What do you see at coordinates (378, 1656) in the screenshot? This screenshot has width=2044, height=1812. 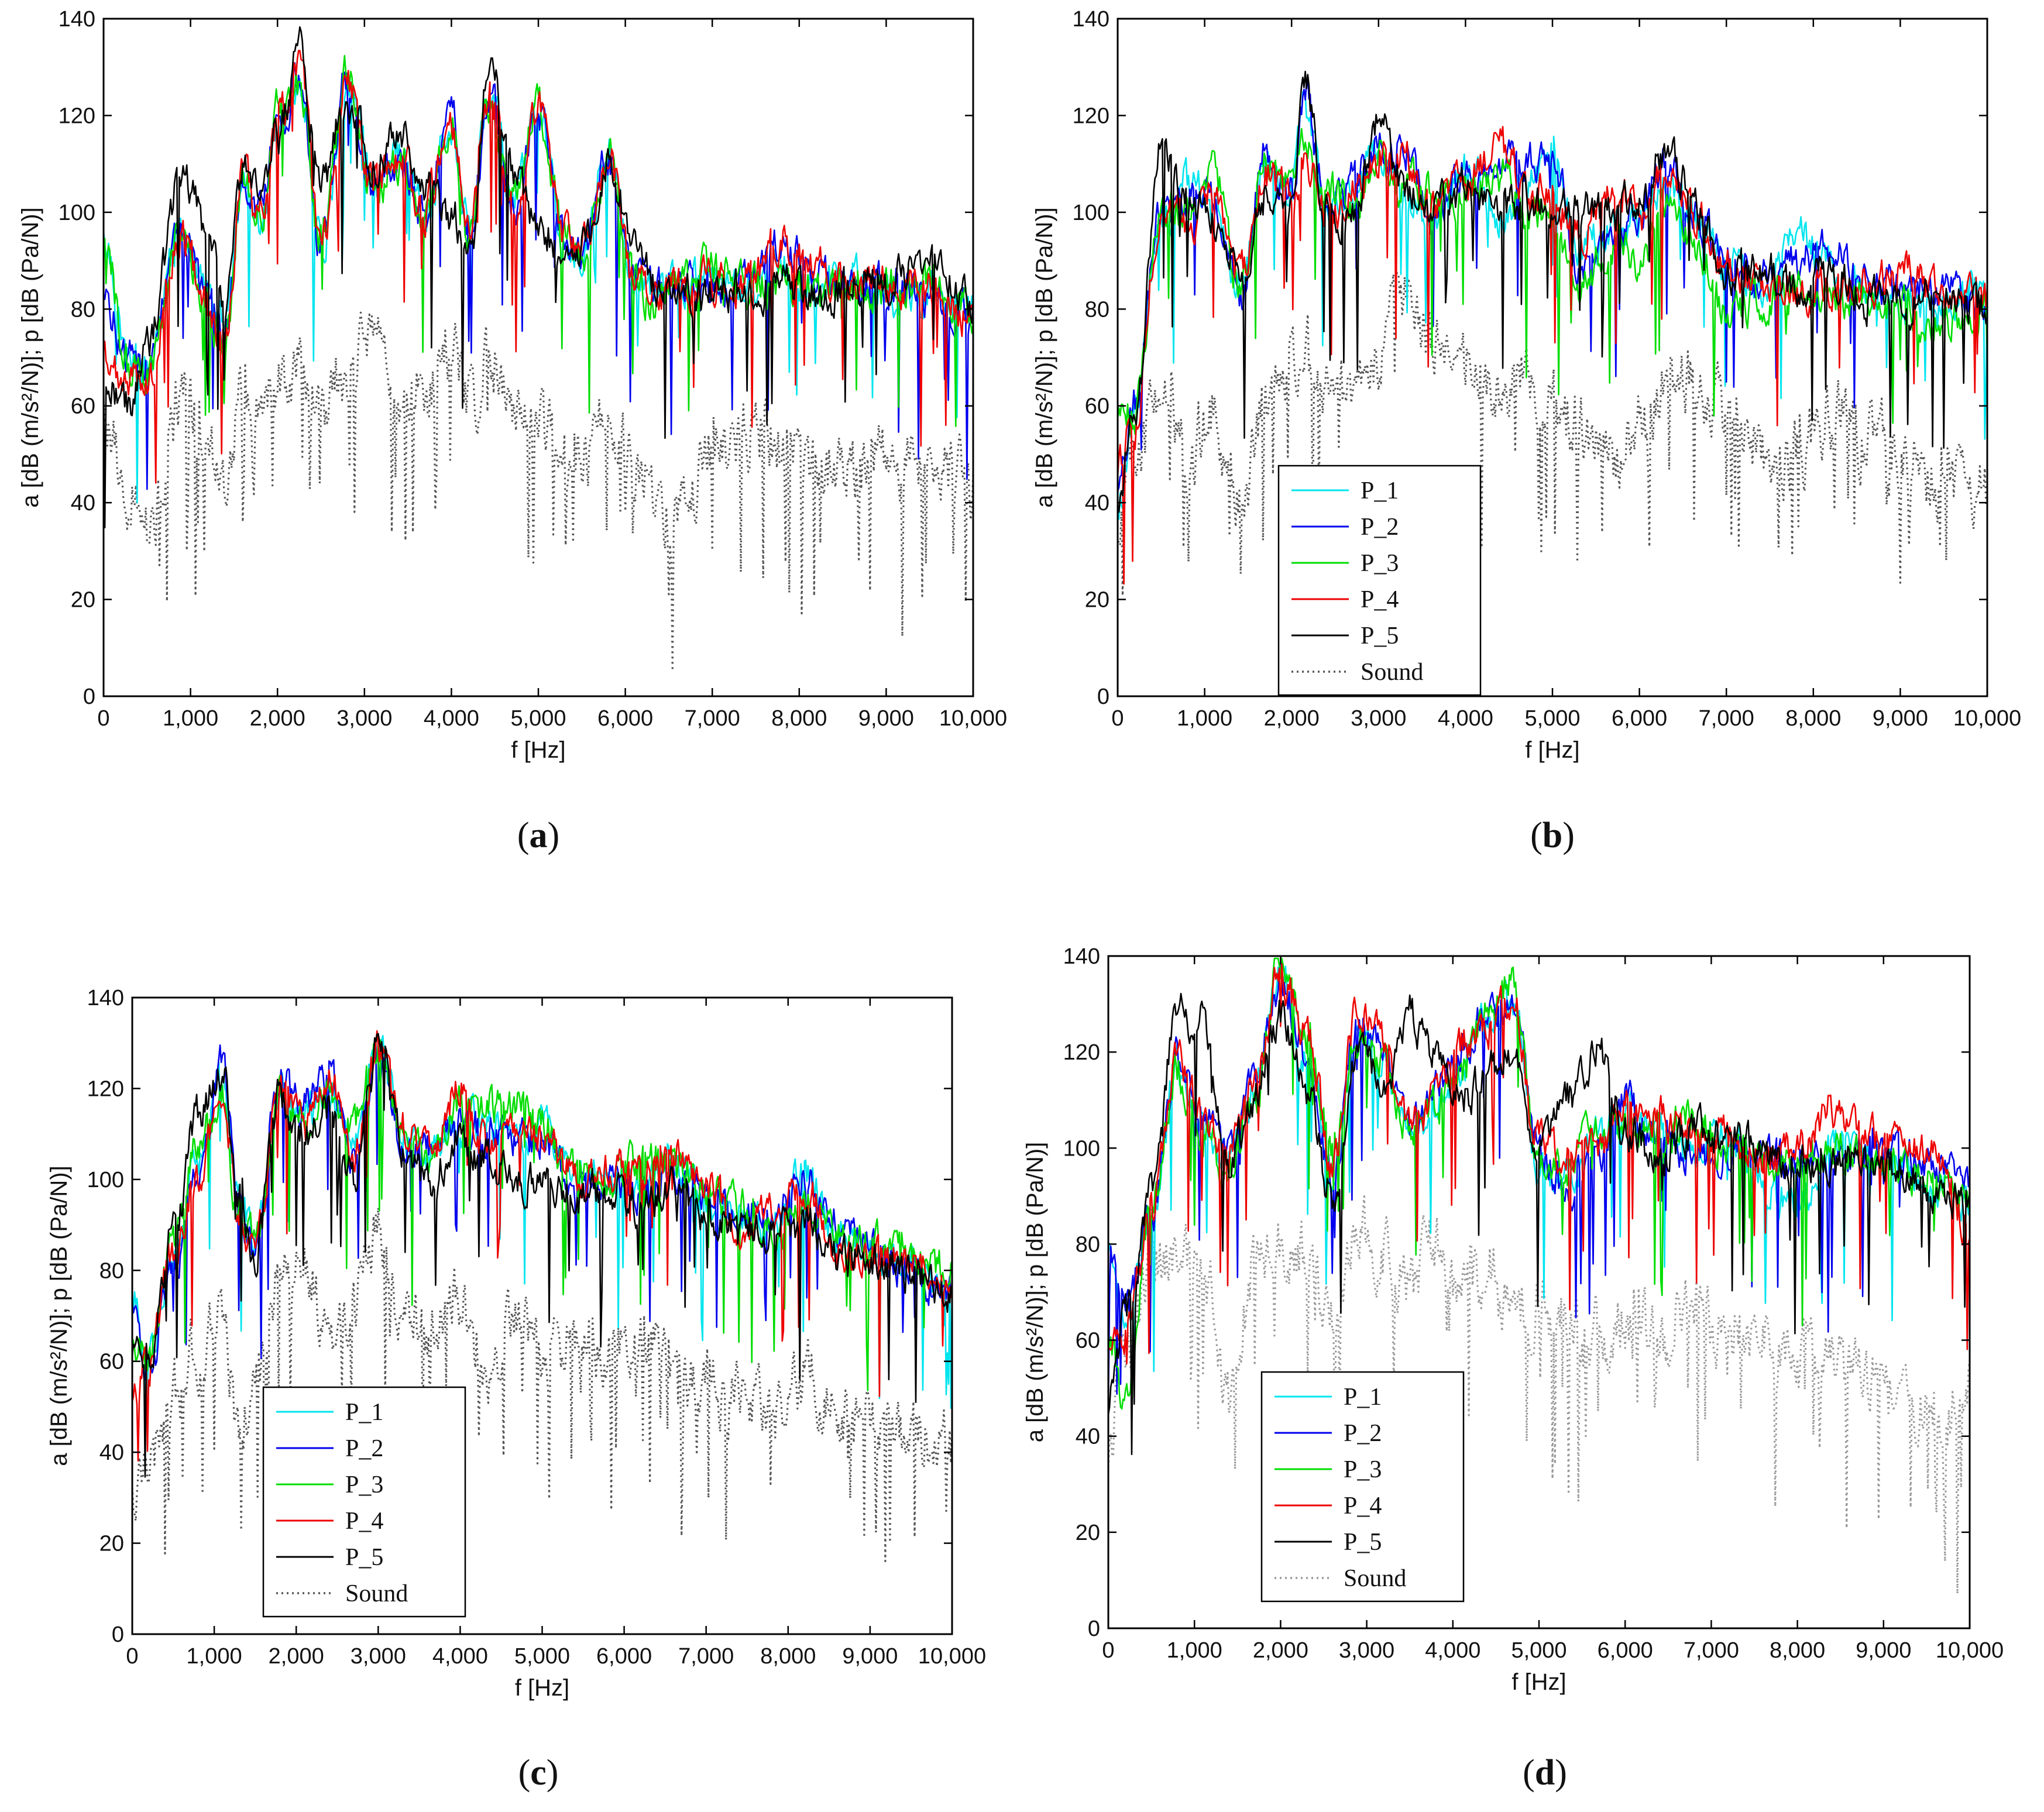 I see `x-tick-label: 3,000` at bounding box center [378, 1656].